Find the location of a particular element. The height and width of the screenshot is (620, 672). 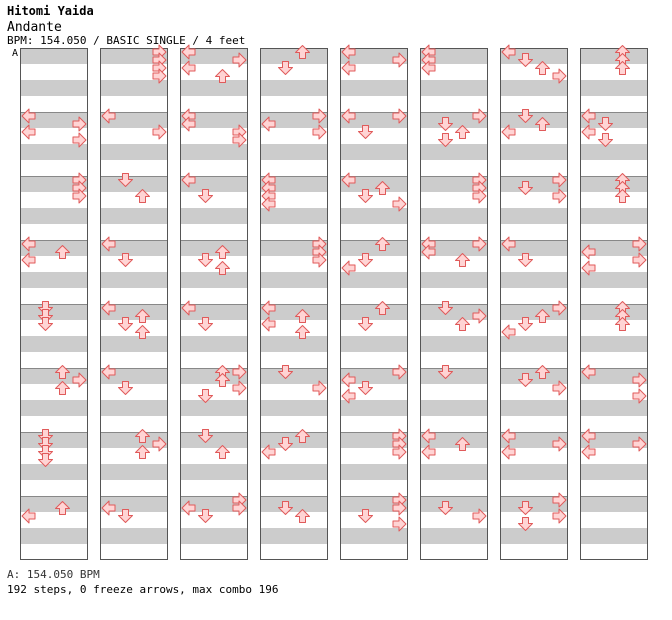

bpm-segment-marker: A is located at coordinates (15, 53).